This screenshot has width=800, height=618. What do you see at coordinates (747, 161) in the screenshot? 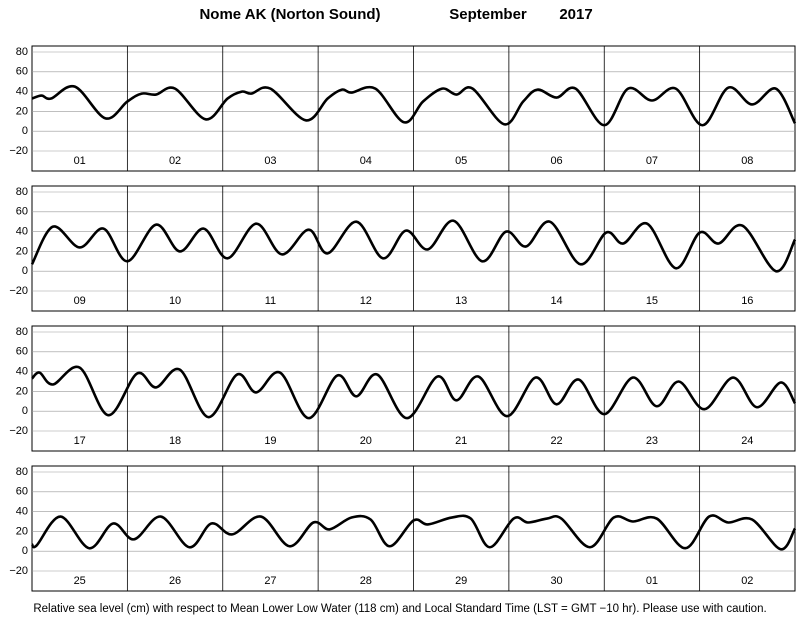
I see `day-label: 08` at bounding box center [747, 161].